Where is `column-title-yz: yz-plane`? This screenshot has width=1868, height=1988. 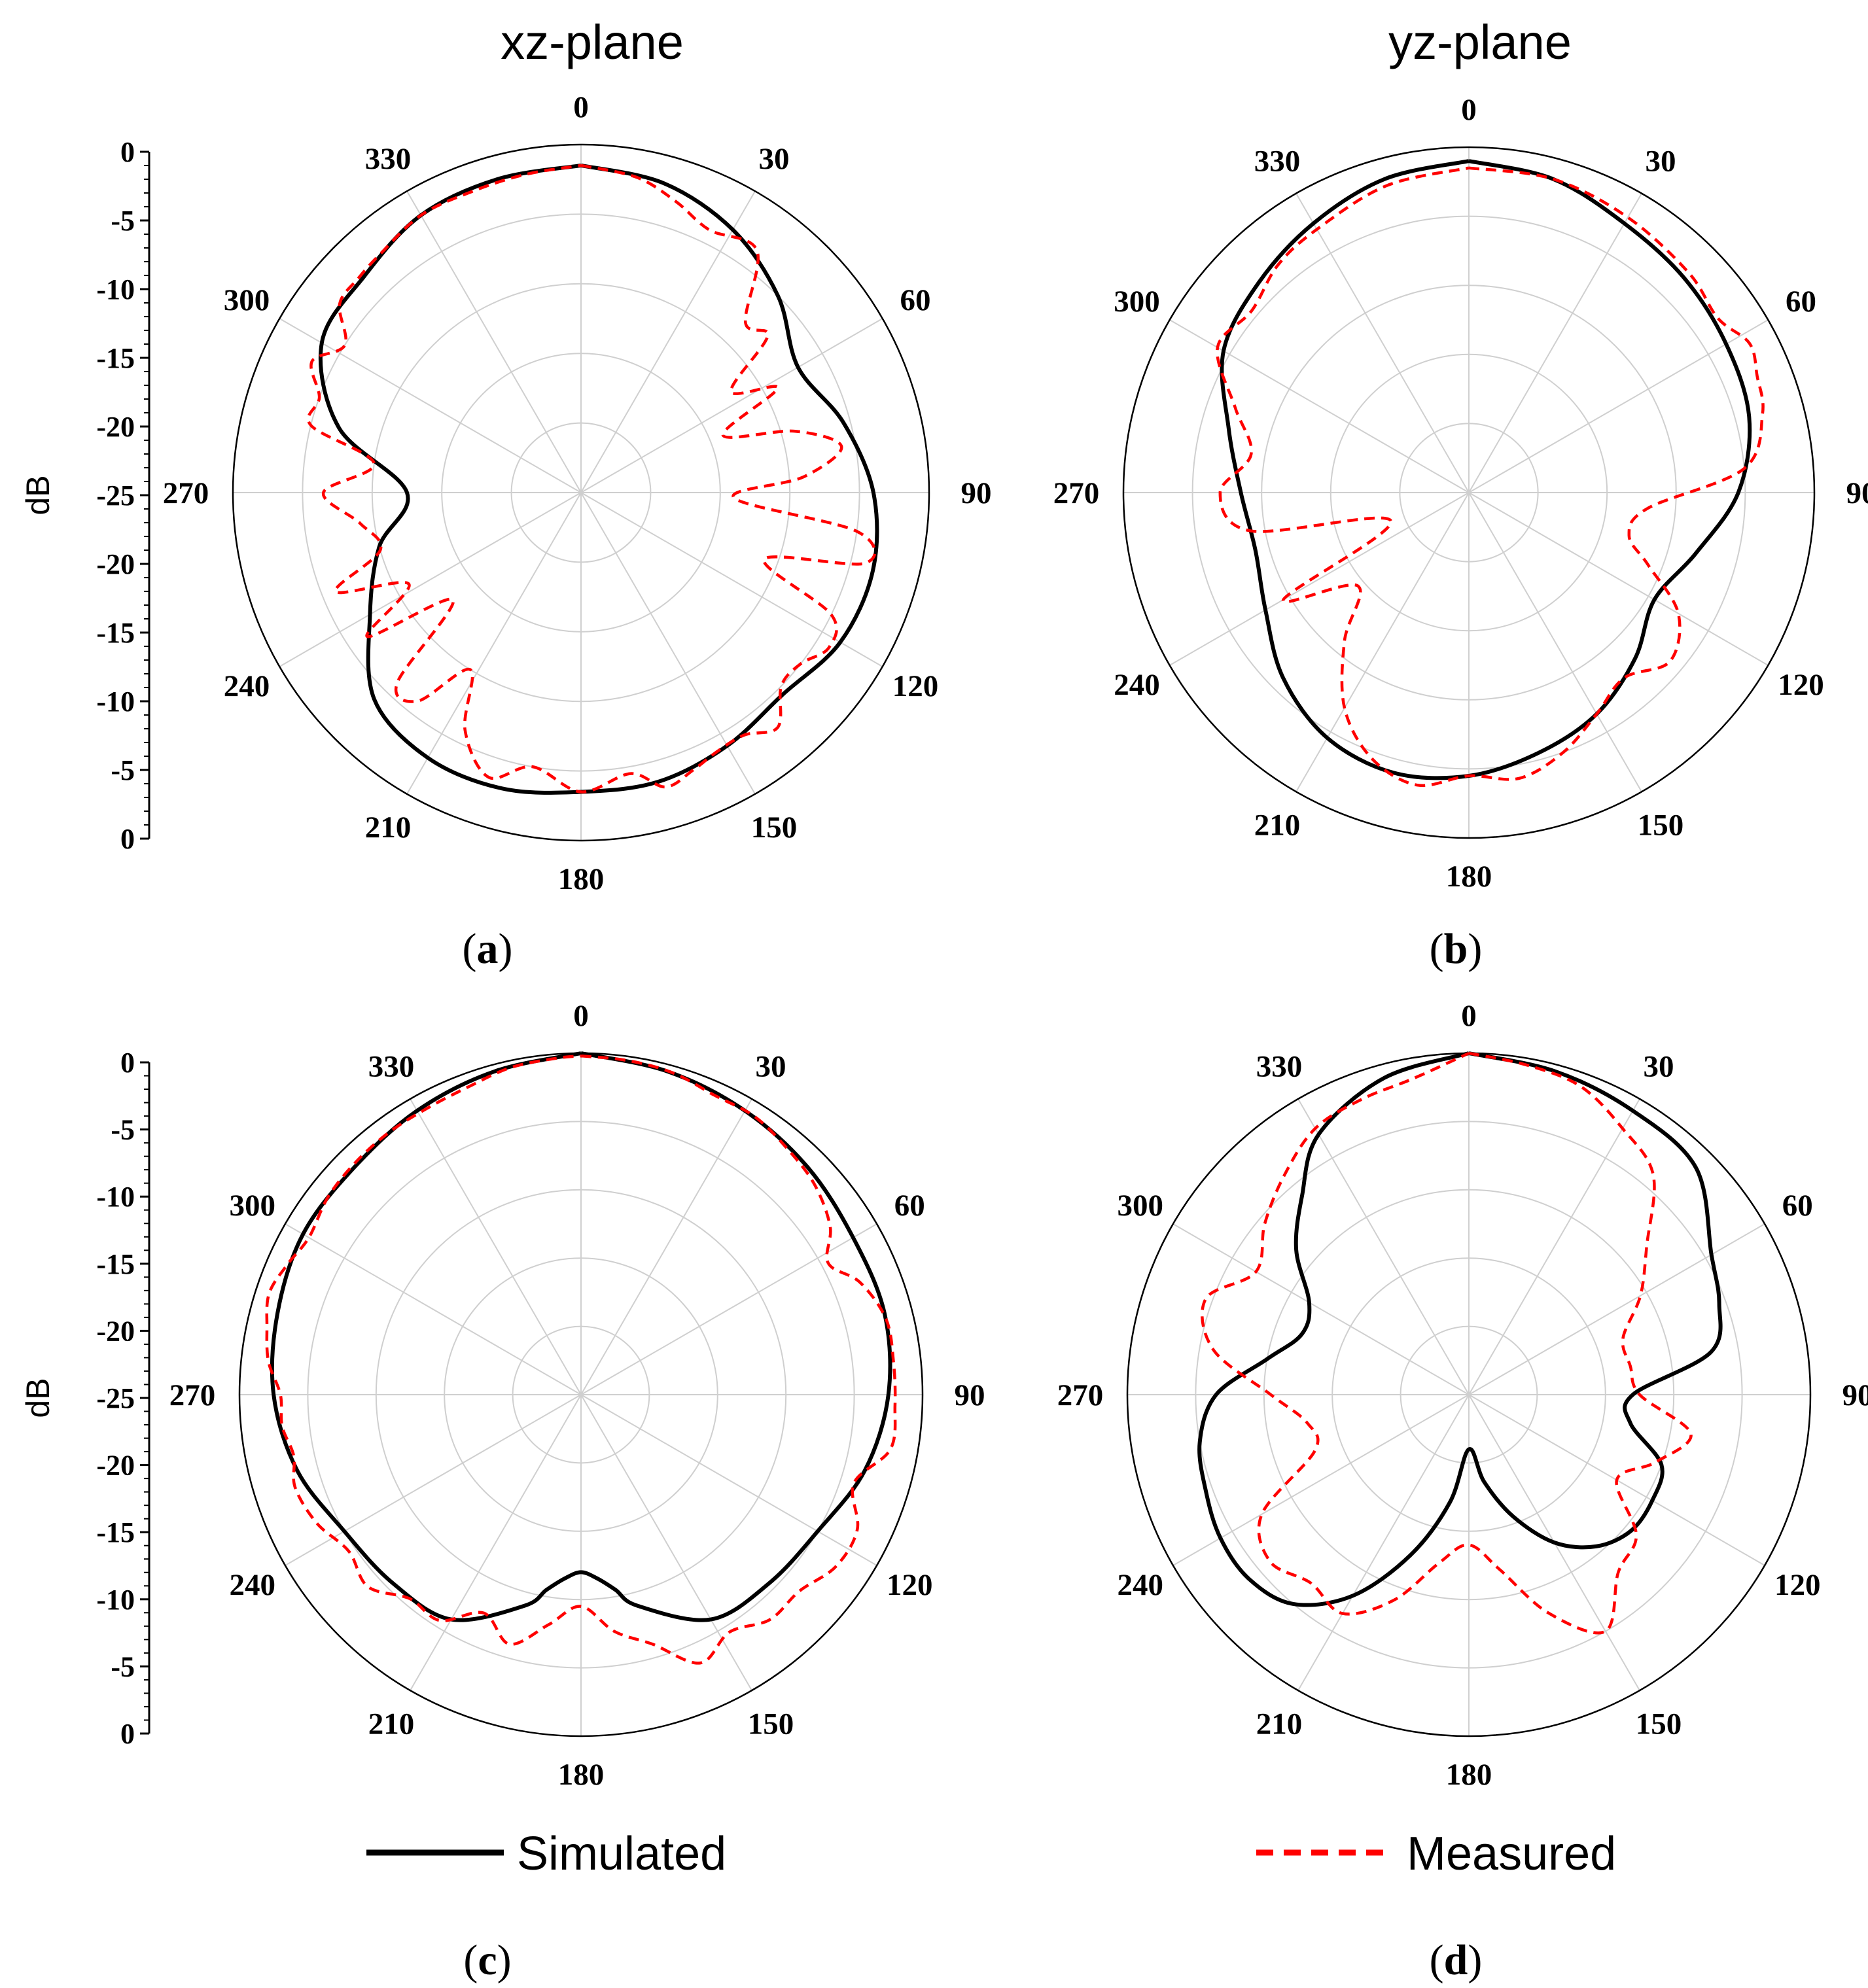
column-title-yz: yz-plane is located at coordinates (1480, 42).